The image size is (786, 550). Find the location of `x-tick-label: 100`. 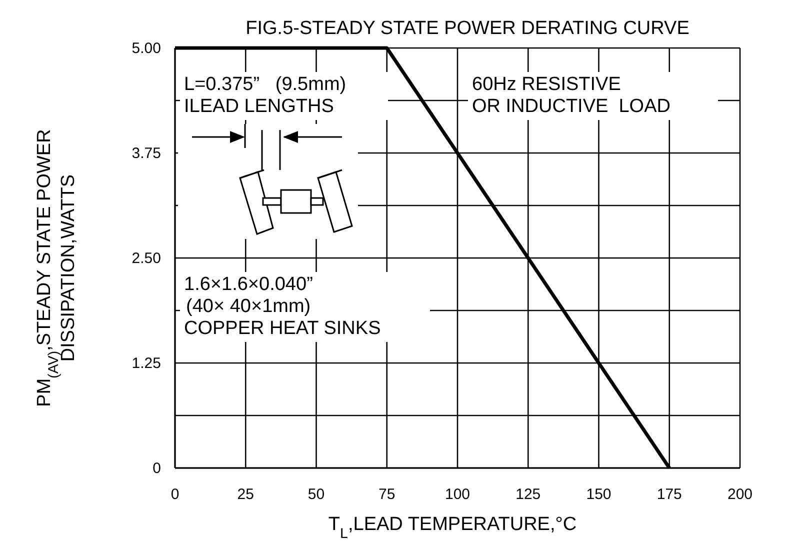

x-tick-label: 100 is located at coordinates (457, 494).